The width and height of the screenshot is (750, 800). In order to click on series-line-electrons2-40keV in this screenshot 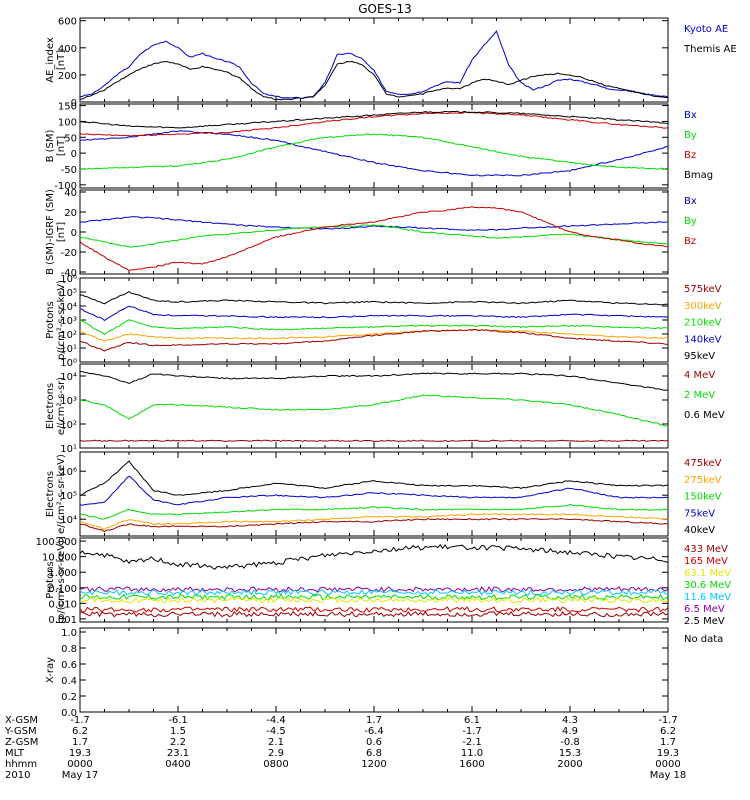, I will do `click(374, 478)`.